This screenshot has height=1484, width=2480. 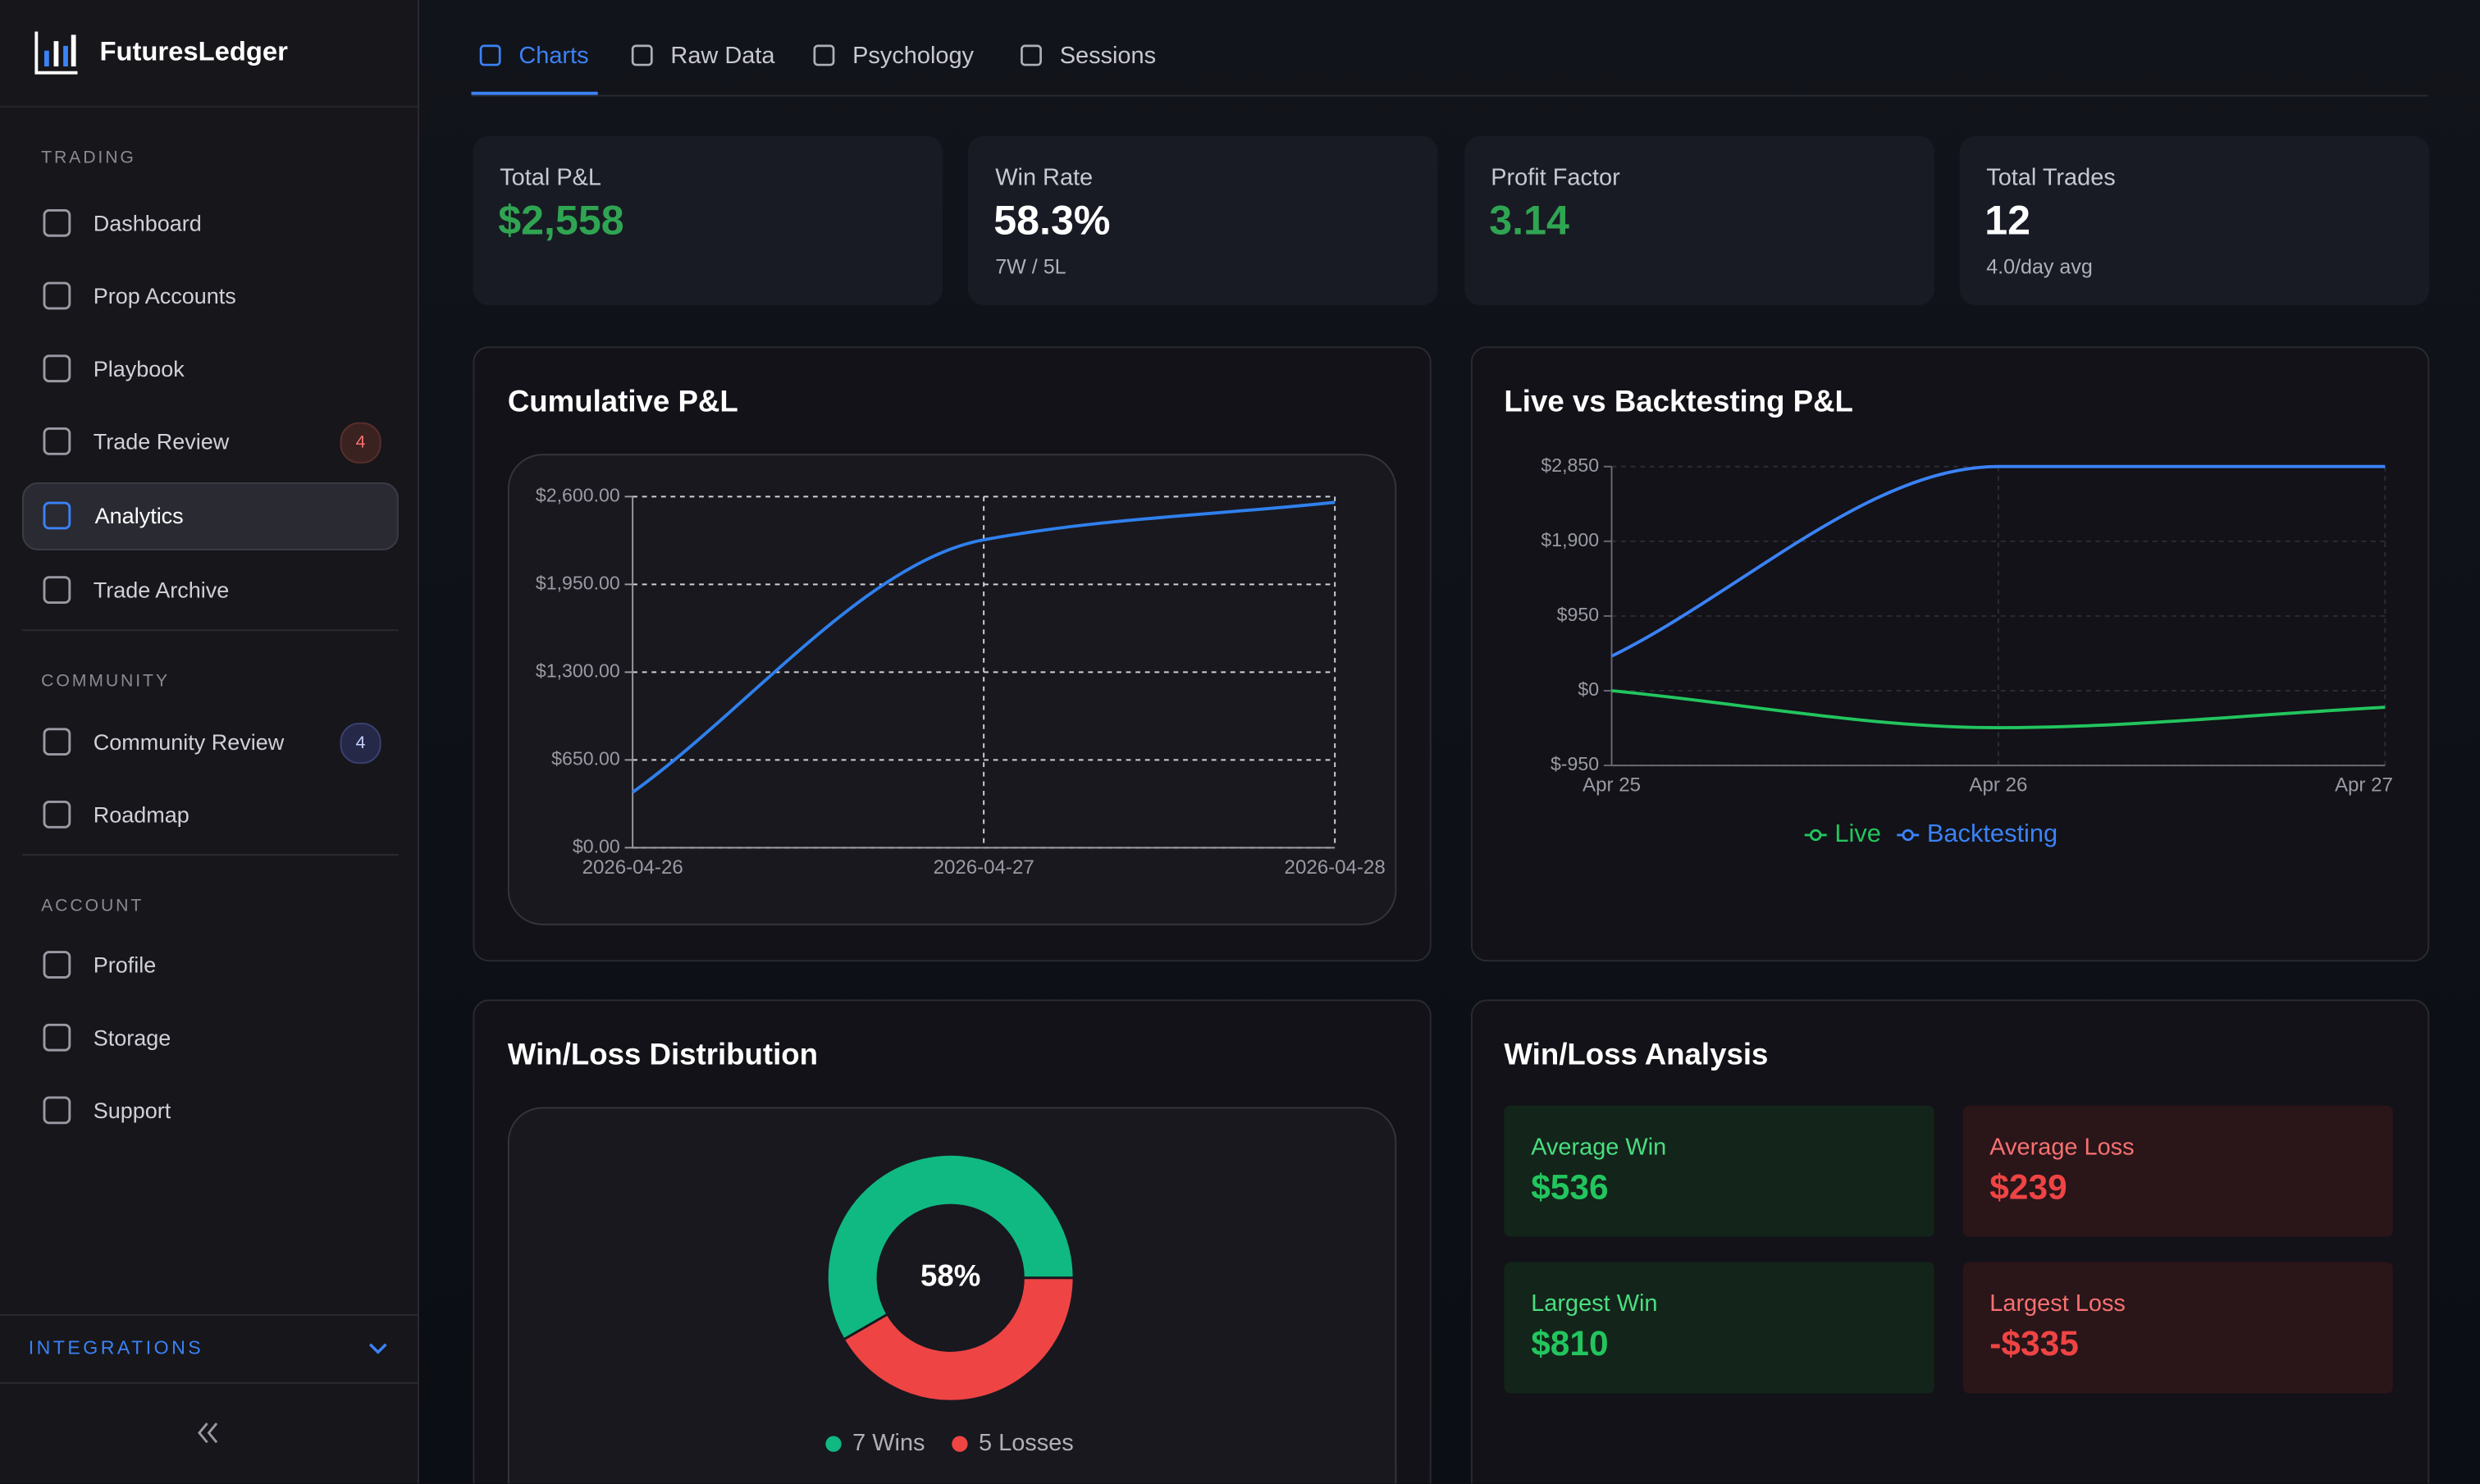 I want to click on analysis-label: Average Win, so click(x=1599, y=1148).